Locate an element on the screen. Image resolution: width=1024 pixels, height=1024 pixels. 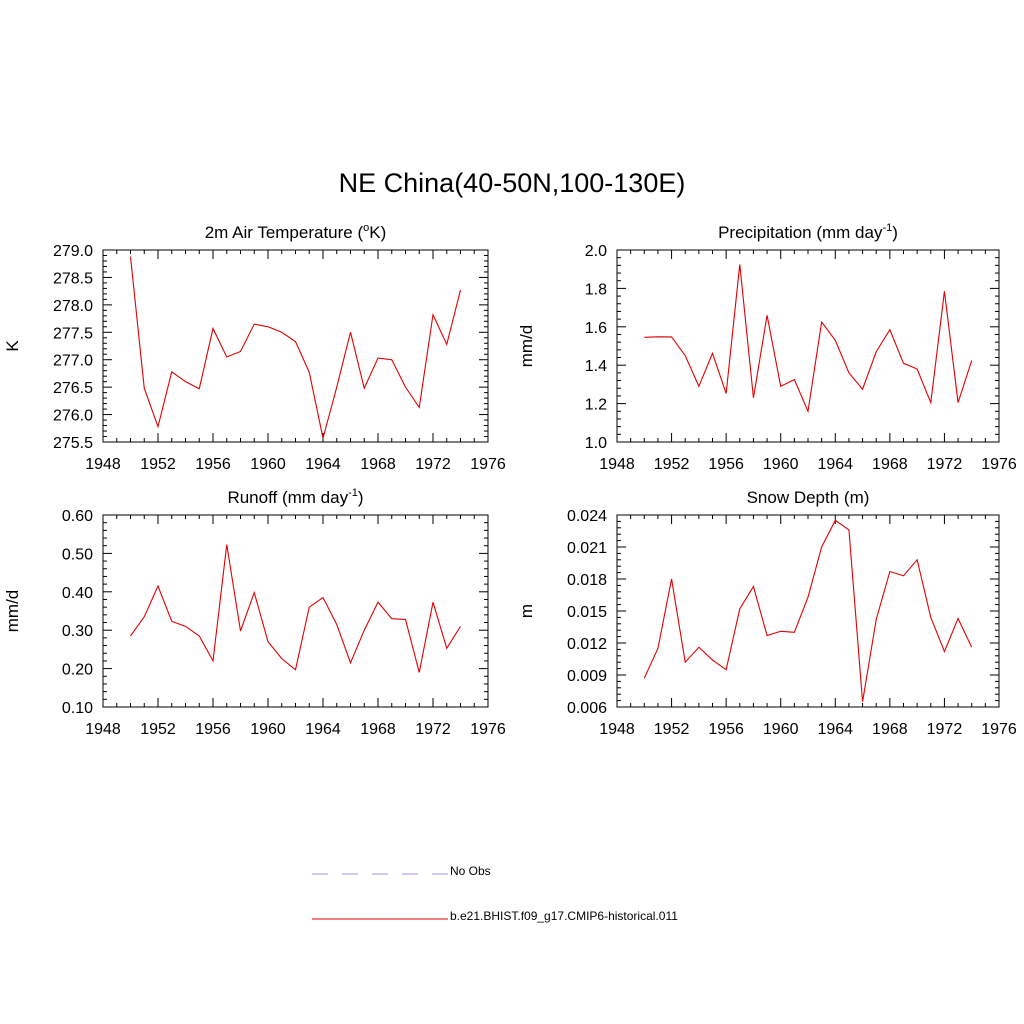
y-tick-label: 279.0 is located at coordinates (73, 251).